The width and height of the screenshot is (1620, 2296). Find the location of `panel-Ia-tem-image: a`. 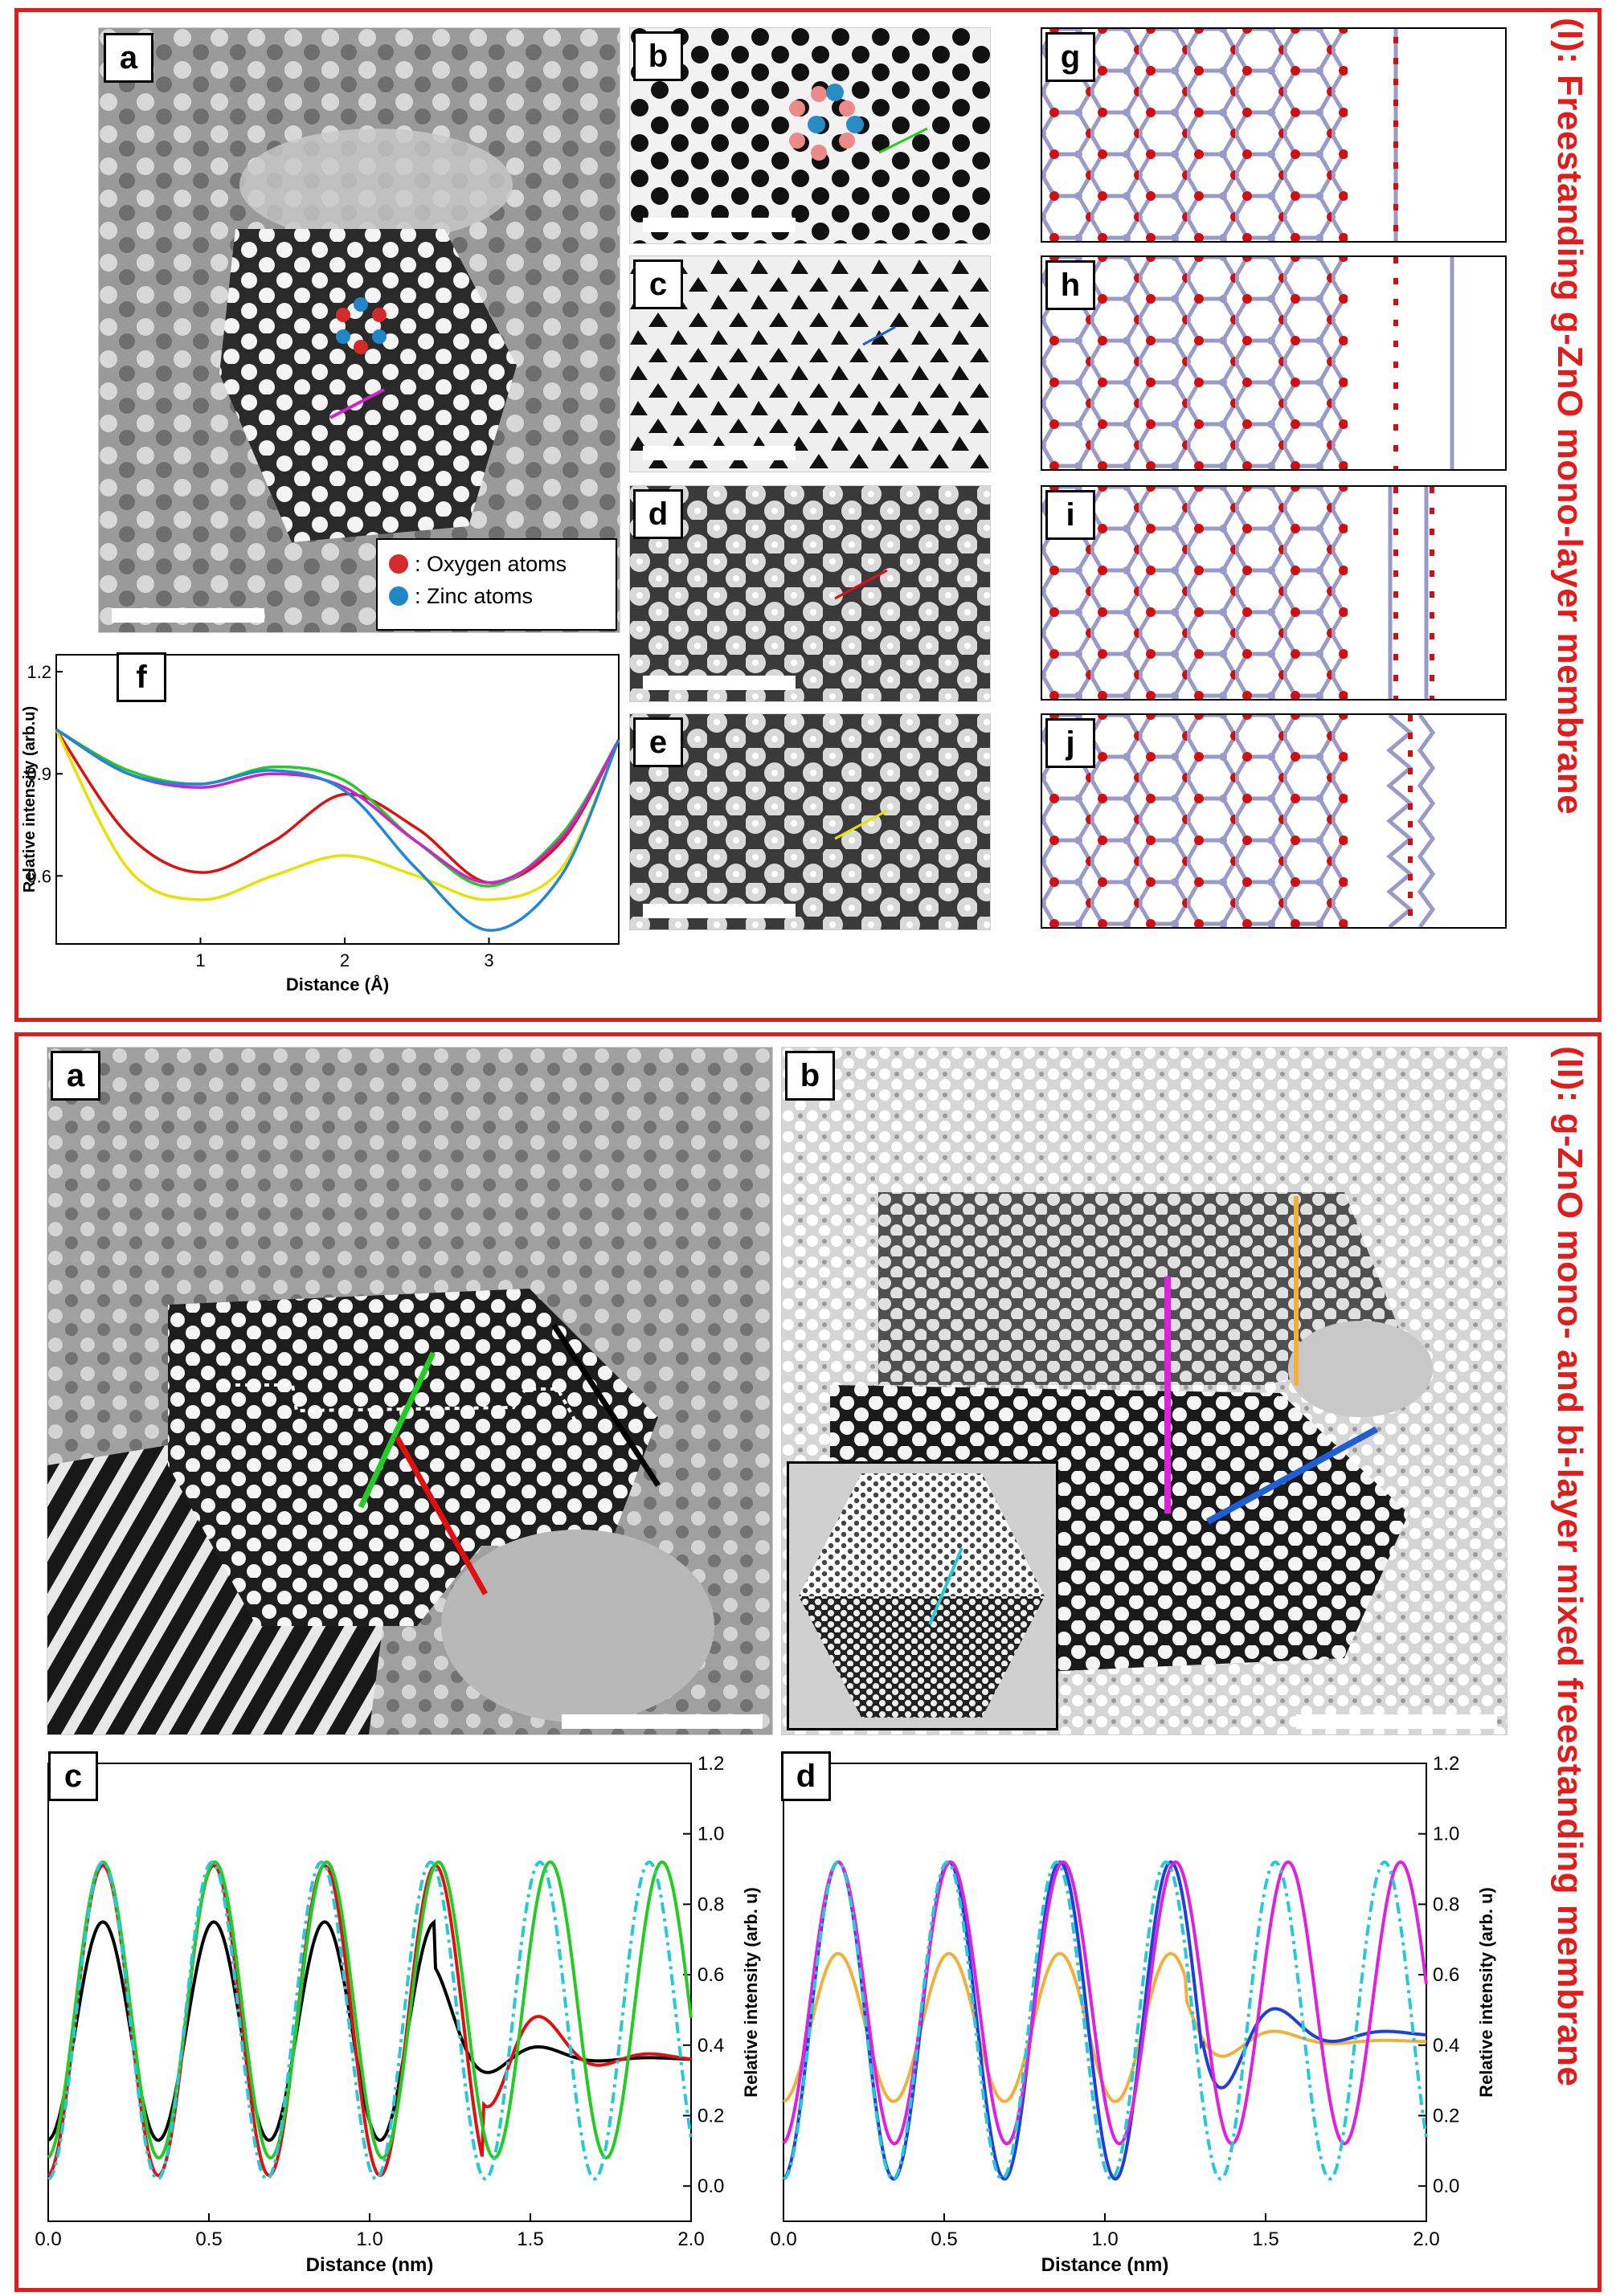

panel-Ia-tem-image: a is located at coordinates (359, 330).